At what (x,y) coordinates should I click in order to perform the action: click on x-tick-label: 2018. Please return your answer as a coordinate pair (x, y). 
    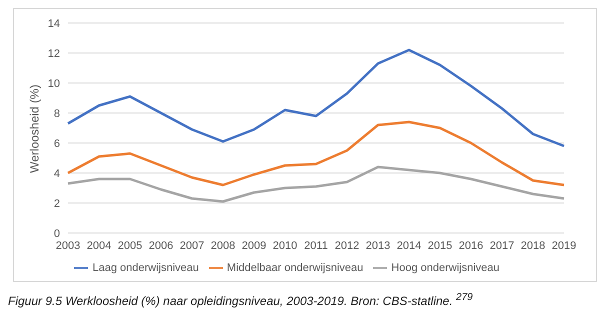
    Looking at the image, I should click on (533, 246).